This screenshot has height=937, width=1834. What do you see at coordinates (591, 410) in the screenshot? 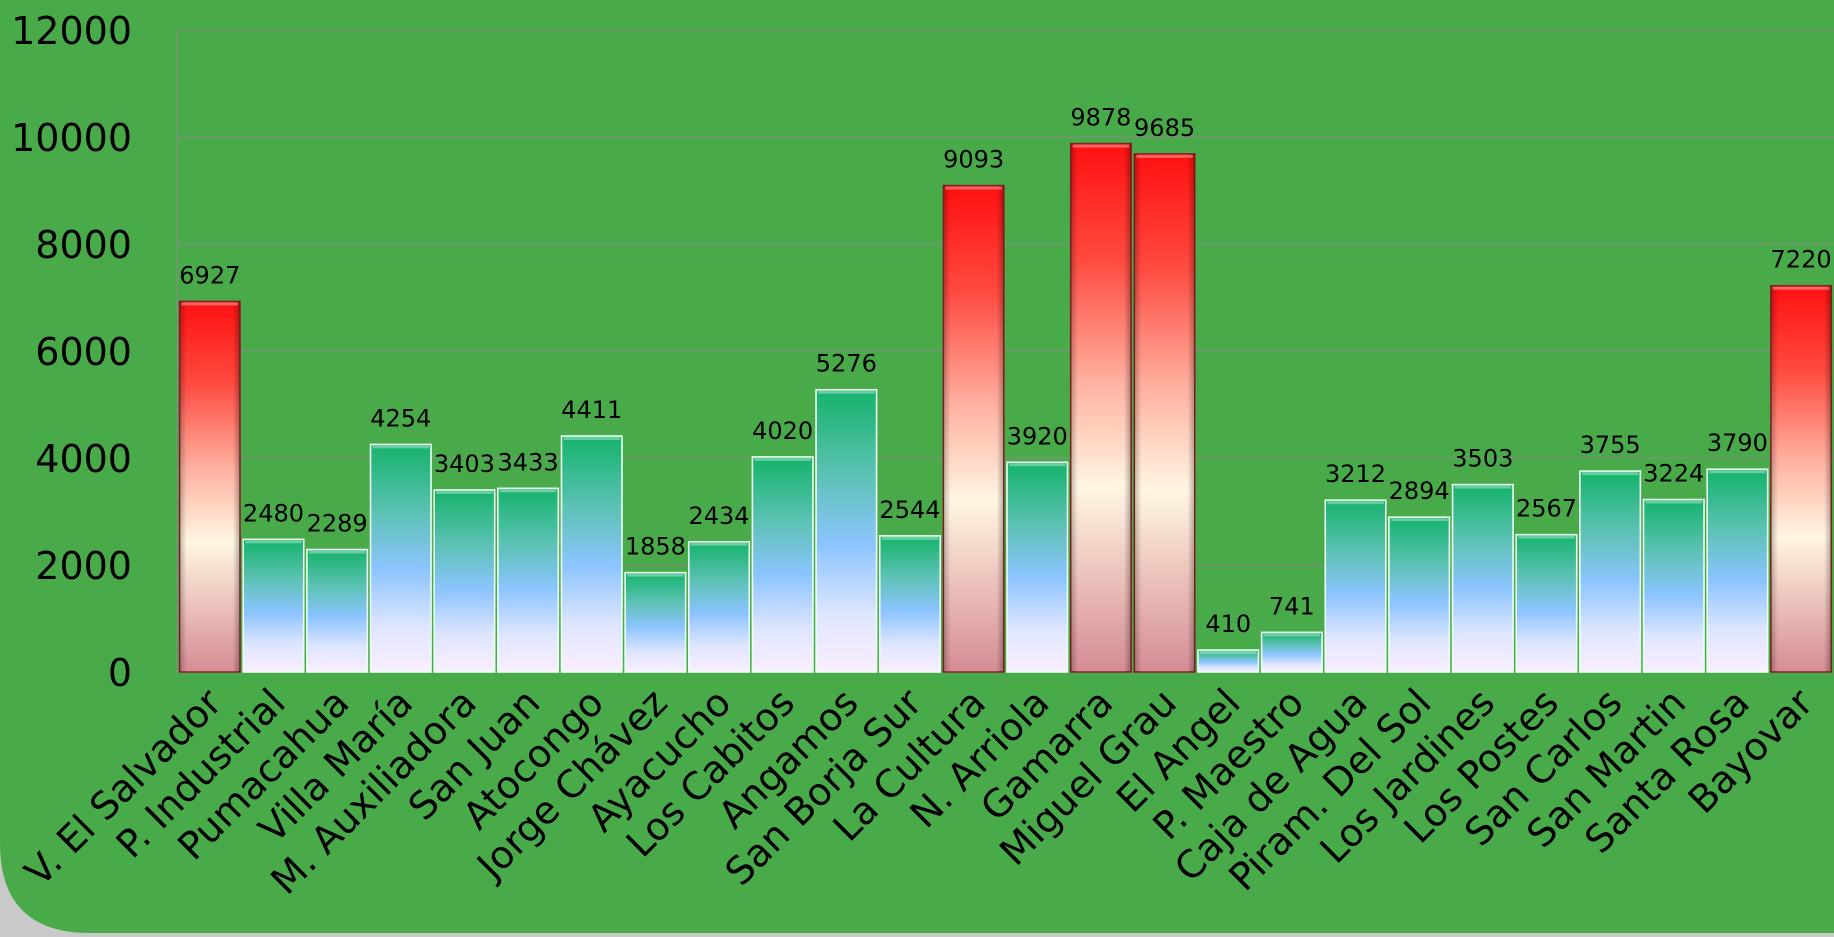
I see `data-label: 4411` at bounding box center [591, 410].